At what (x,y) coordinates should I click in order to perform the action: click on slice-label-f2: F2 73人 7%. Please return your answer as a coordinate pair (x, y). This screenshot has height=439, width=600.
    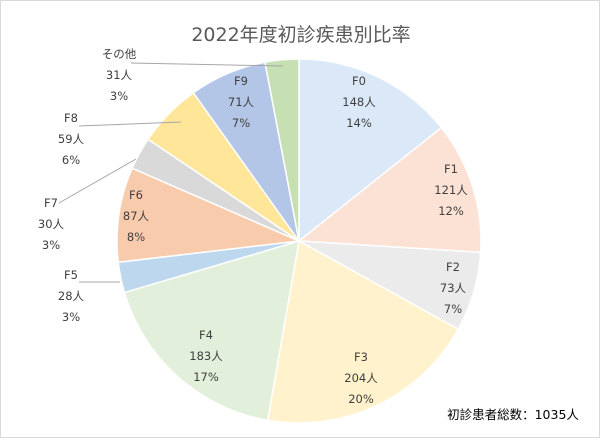
    Looking at the image, I should click on (453, 288).